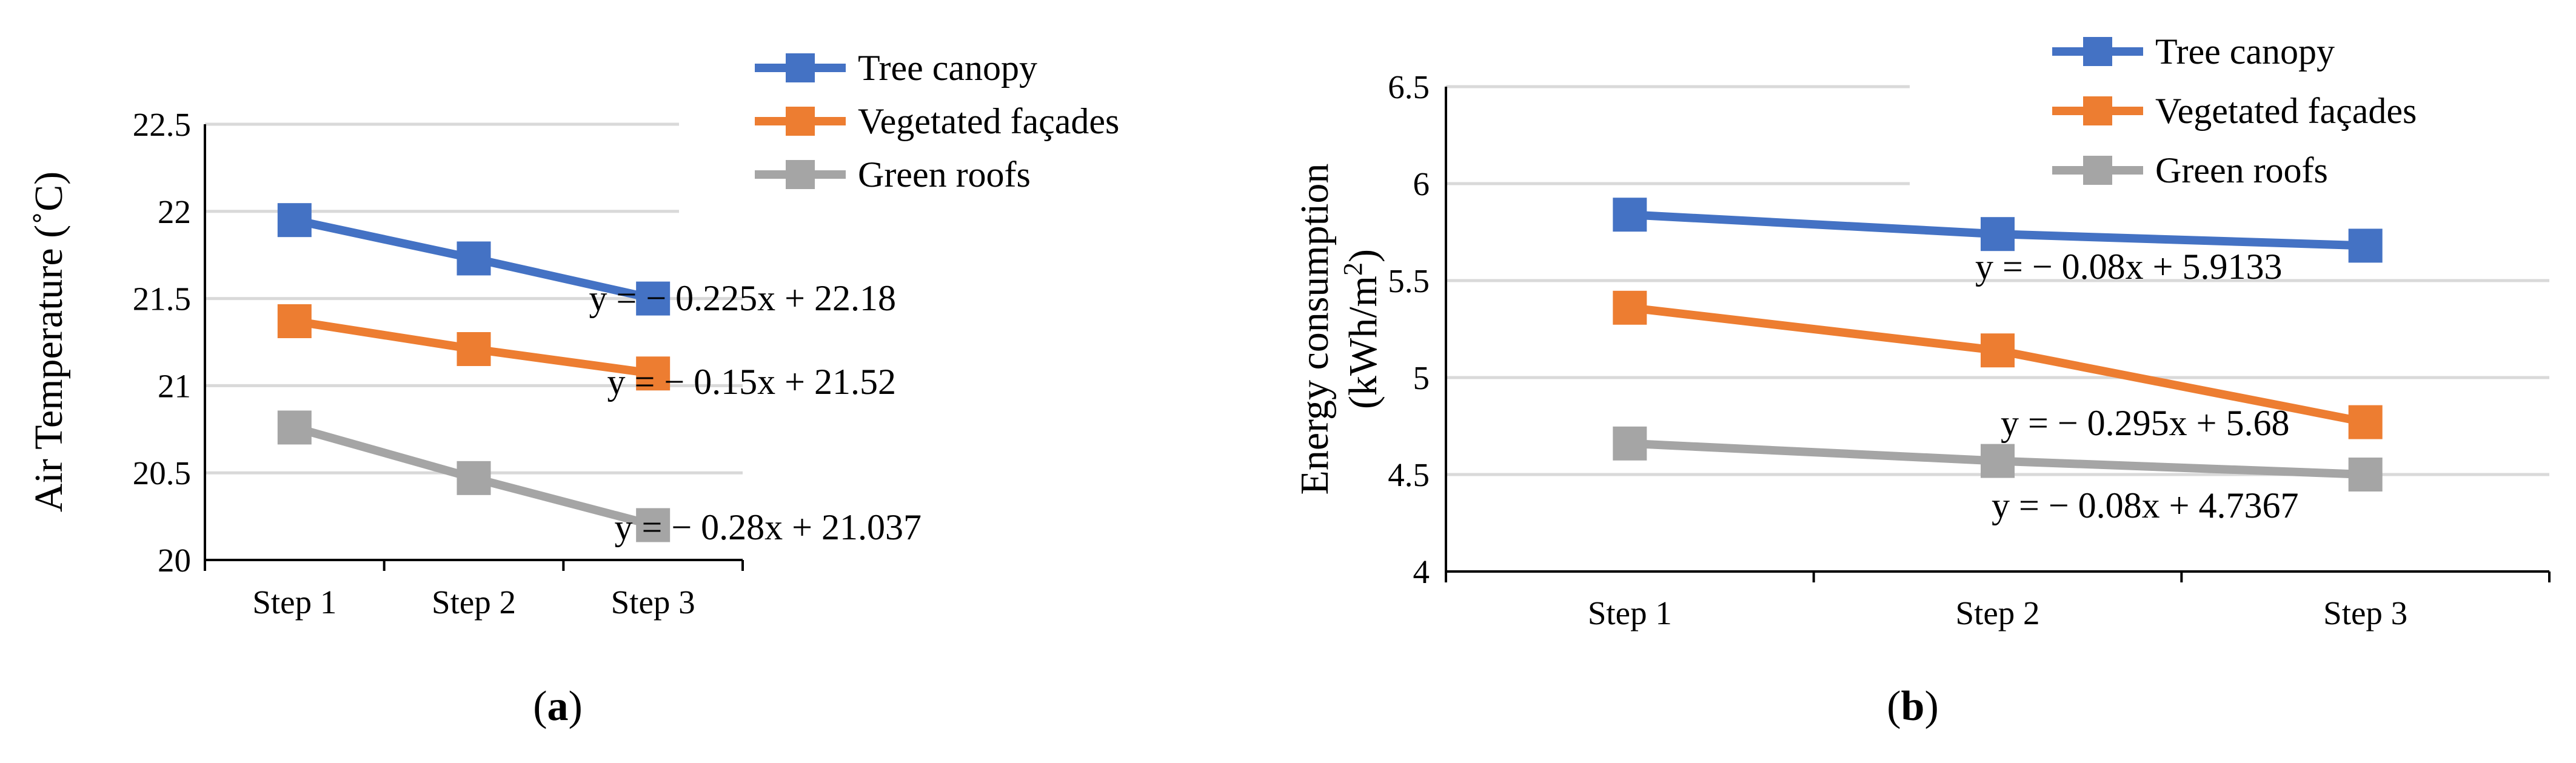  What do you see at coordinates (162, 299) in the screenshot?
I see `y-tick-label: 21.5` at bounding box center [162, 299].